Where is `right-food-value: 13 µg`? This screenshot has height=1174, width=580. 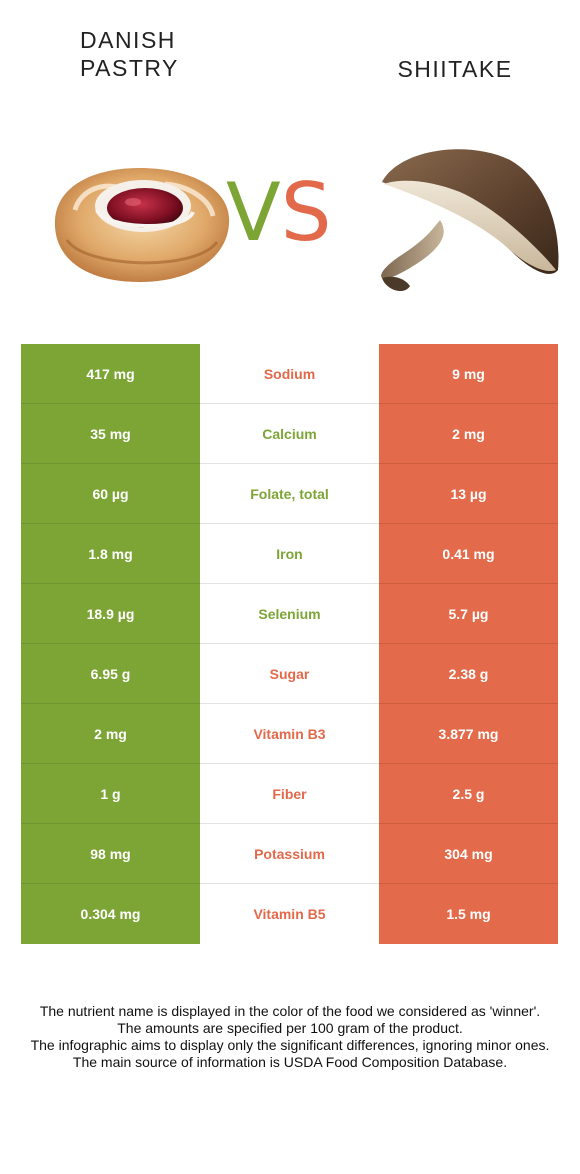
right-food-value: 13 µg is located at coordinates (468, 494).